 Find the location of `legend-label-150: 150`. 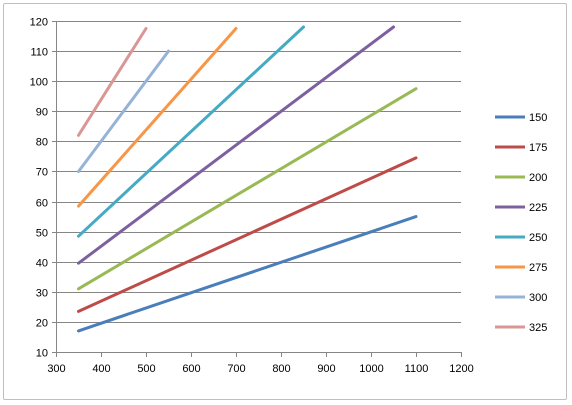

legend-label-150: 150 is located at coordinates (538, 118).